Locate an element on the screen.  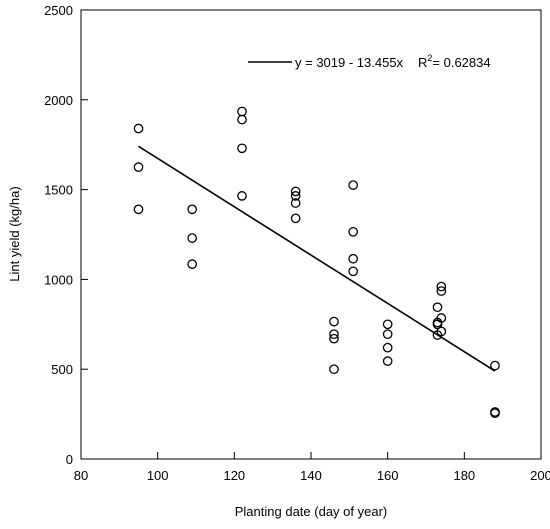
x-tick-label: 120 is located at coordinates (234, 475).